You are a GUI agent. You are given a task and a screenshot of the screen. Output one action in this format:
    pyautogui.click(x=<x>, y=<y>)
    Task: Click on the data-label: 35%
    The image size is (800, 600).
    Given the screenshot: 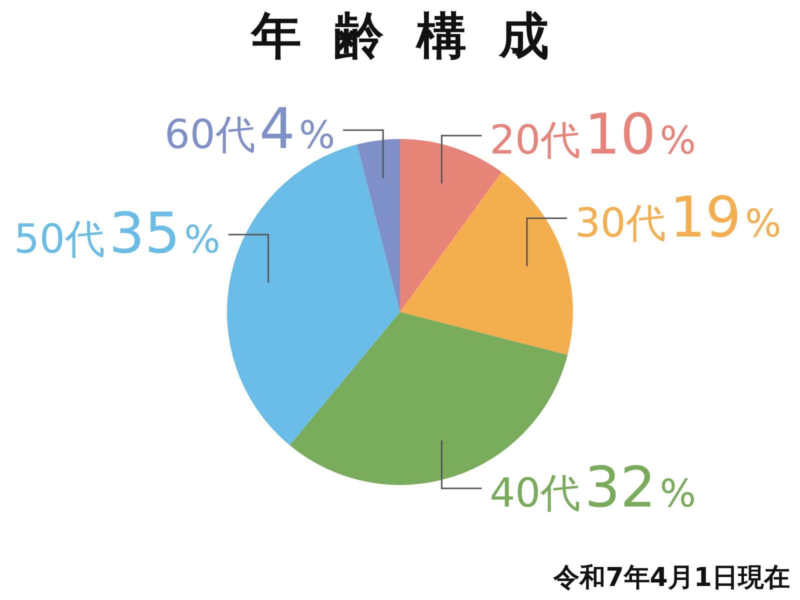 What is the action you would take?
    pyautogui.click(x=164, y=234)
    